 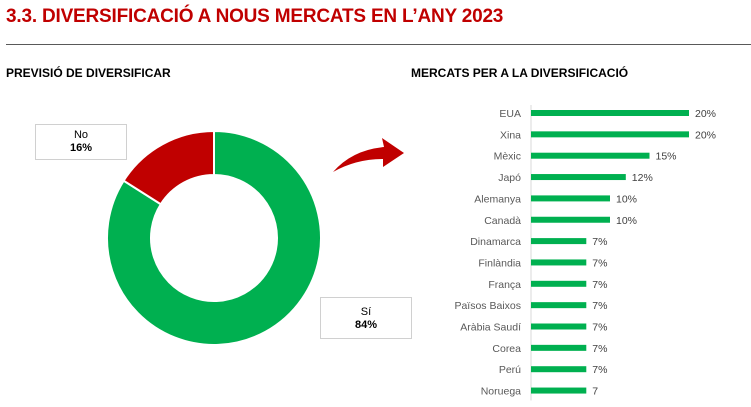 What do you see at coordinates (509, 178) in the screenshot?
I see `bar-category-label: Japó` at bounding box center [509, 178].